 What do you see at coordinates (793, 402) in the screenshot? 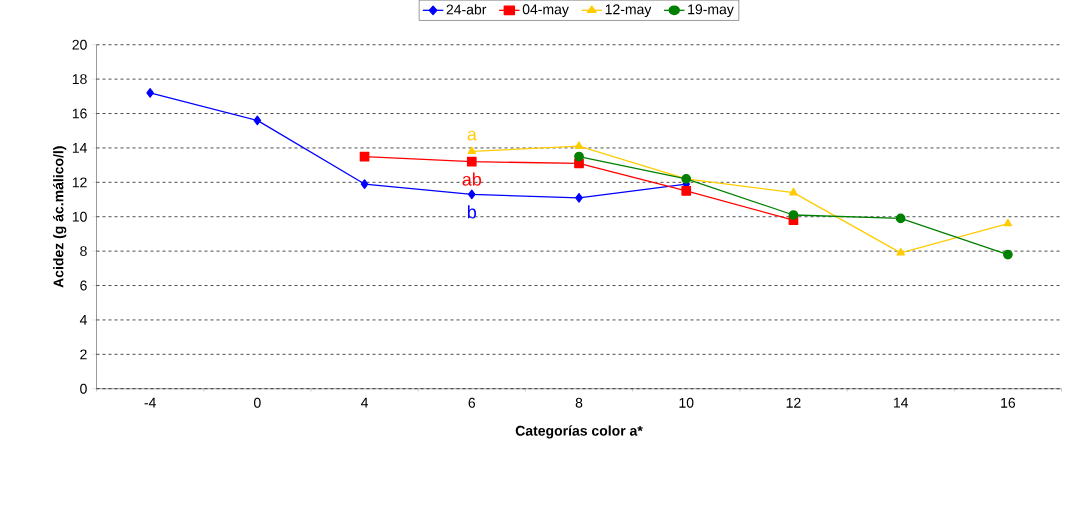
I see `x-tick-label: 12` at bounding box center [793, 402].